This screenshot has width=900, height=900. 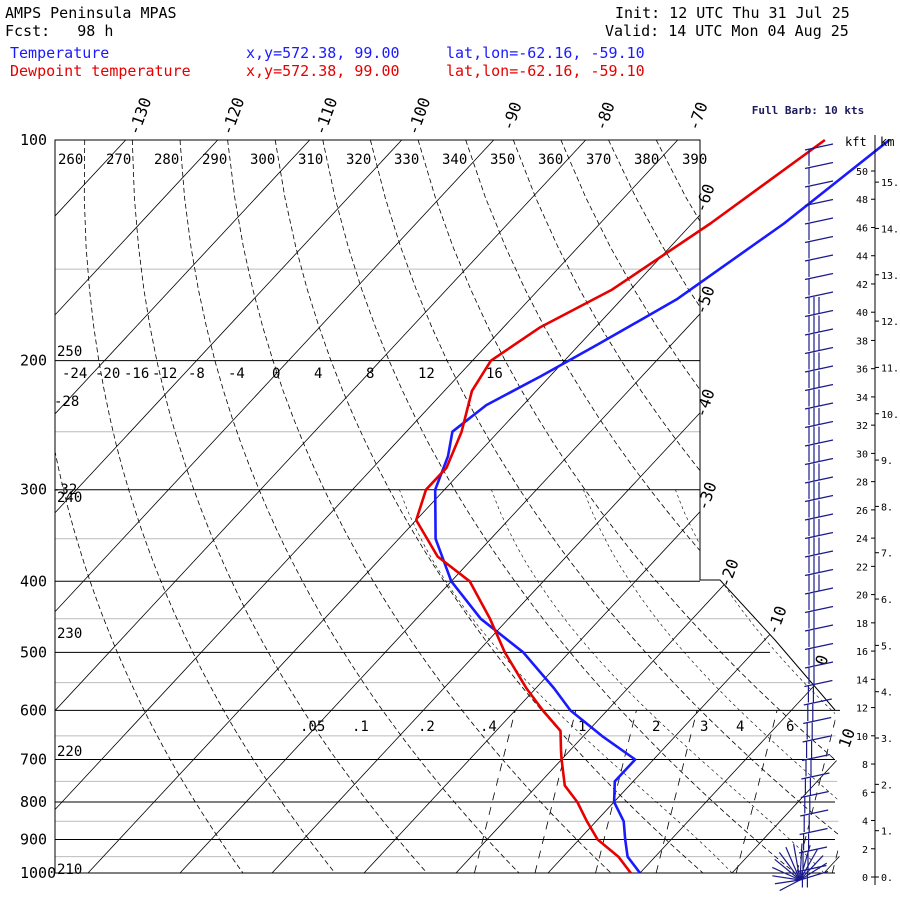 What do you see at coordinates (777, 620) in the screenshot?
I see `side-temperature-tick: -10` at bounding box center [777, 620].